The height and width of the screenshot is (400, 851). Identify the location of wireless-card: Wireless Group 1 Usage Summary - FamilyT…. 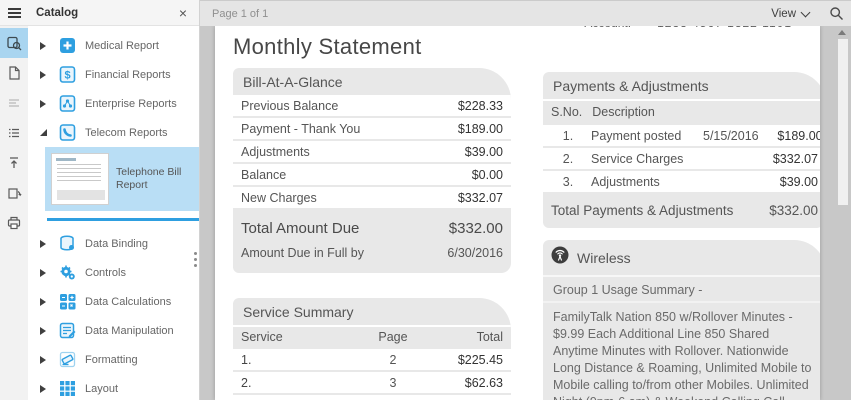
(681, 320).